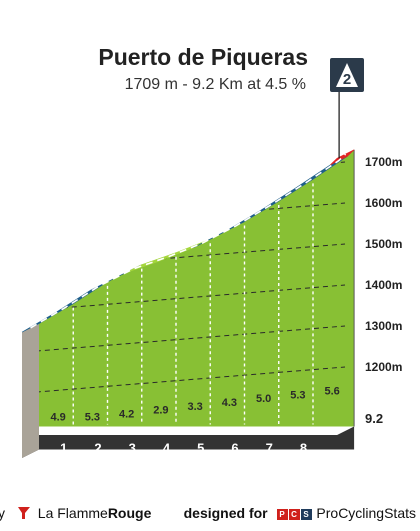 This screenshot has height=531, width=420. I want to click on by-text: y, so click(2, 513).